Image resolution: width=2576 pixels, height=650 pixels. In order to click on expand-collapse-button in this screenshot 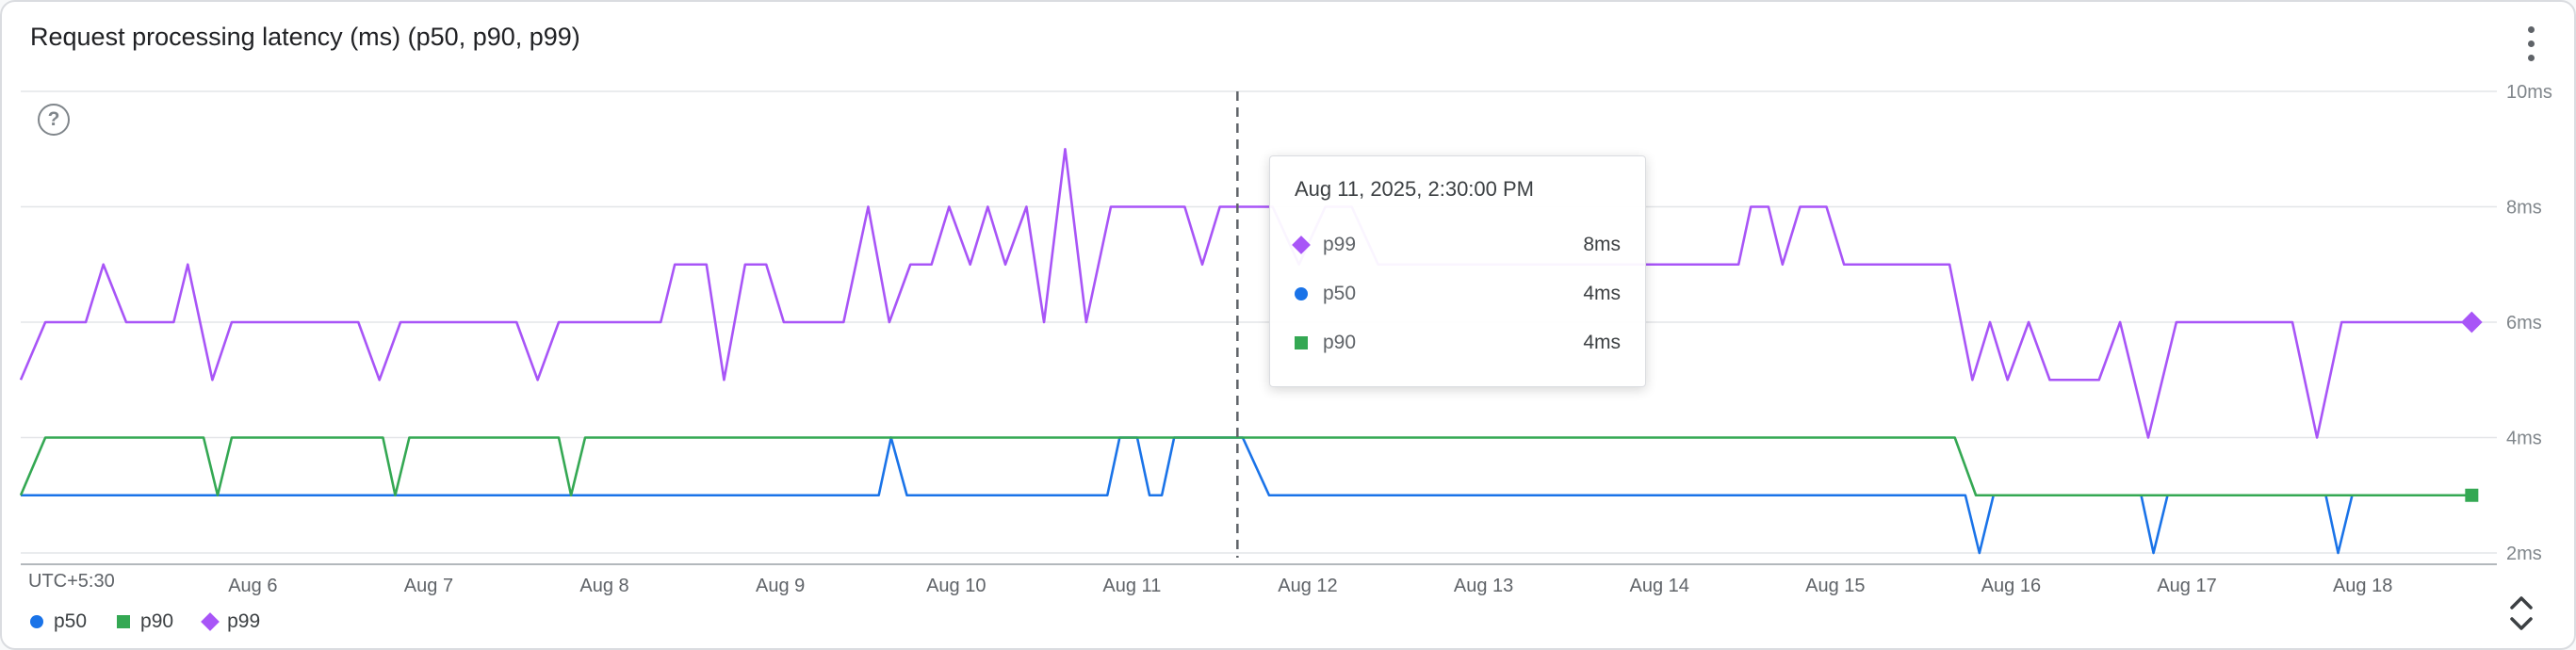, I will do `click(2521, 613)`.